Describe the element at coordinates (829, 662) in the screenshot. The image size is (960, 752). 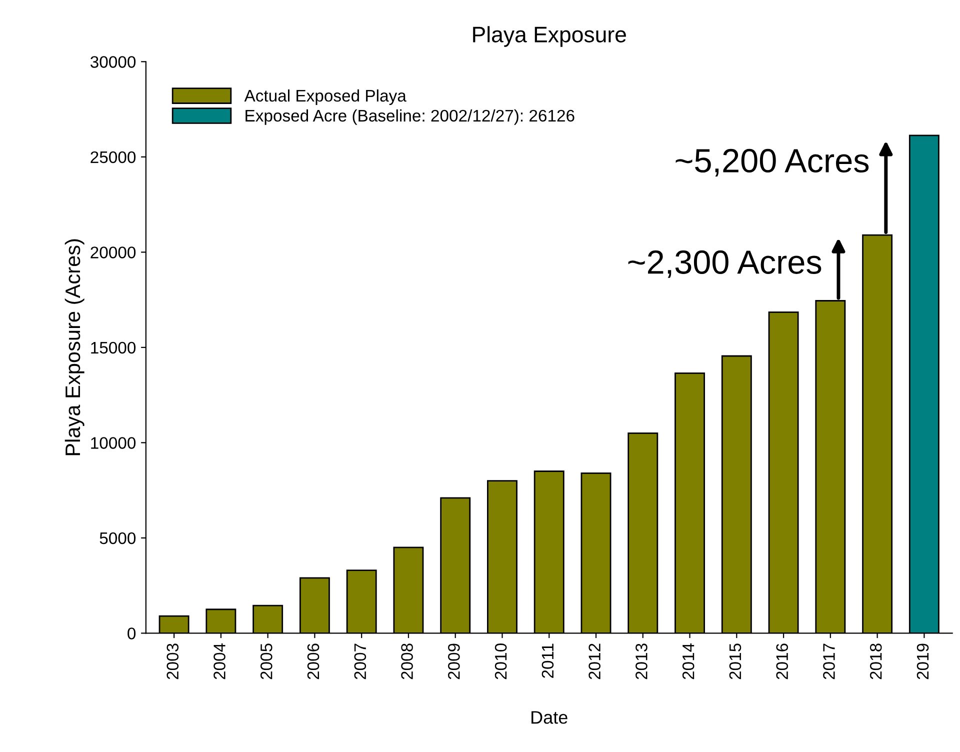
I see `x-tick-label: 2017` at that location.